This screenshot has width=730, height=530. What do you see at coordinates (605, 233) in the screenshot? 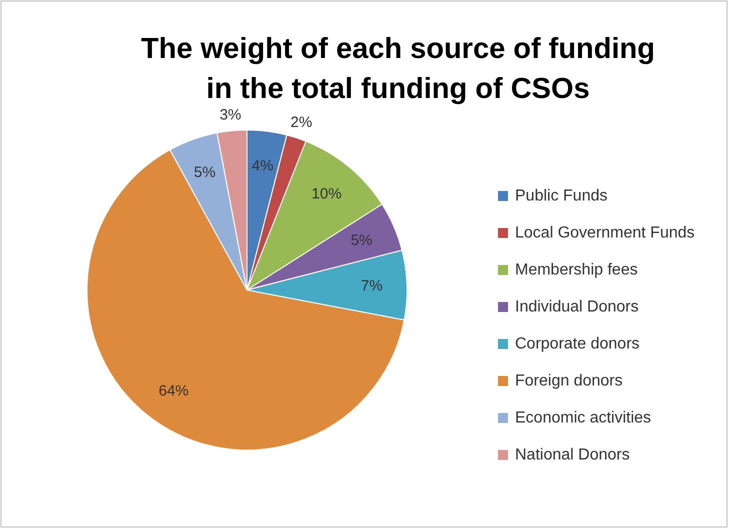
I see `legend-label: Local Government Funds` at bounding box center [605, 233].